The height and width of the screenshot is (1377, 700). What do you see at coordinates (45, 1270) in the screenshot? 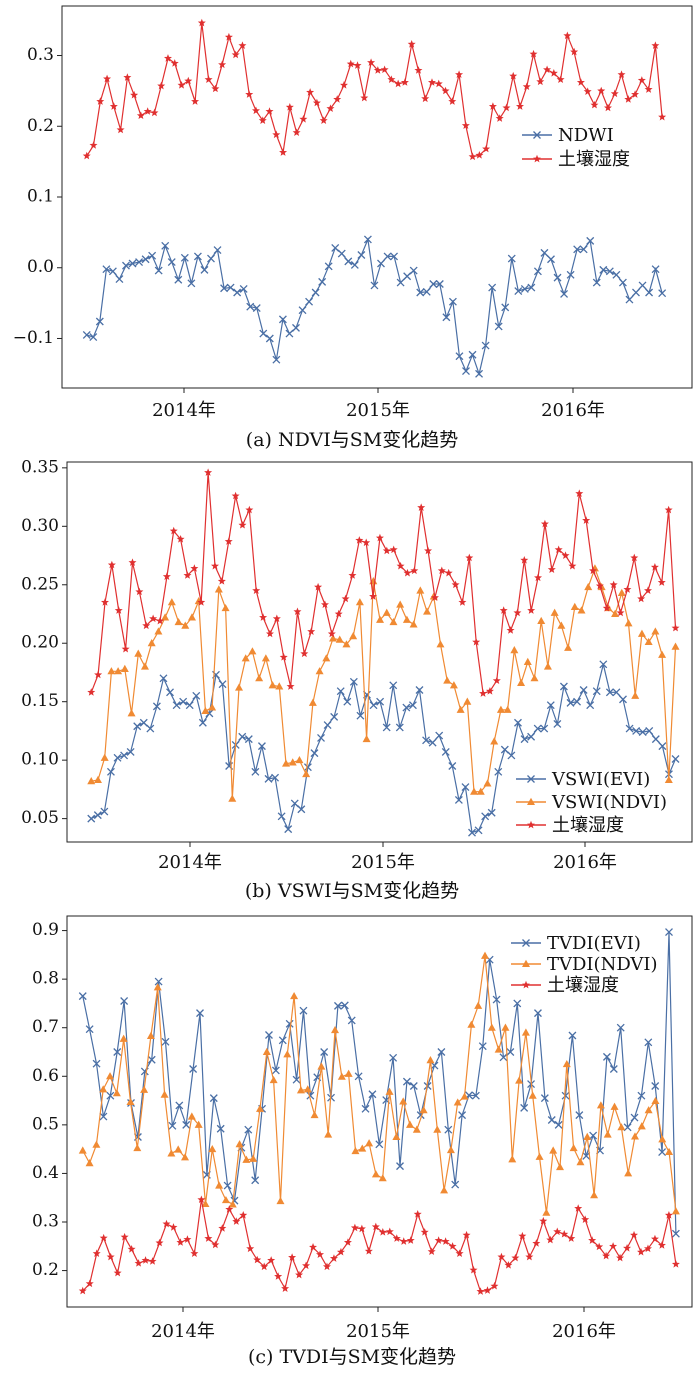
I see `y-tick-label: 0.2` at bounding box center [45, 1270].